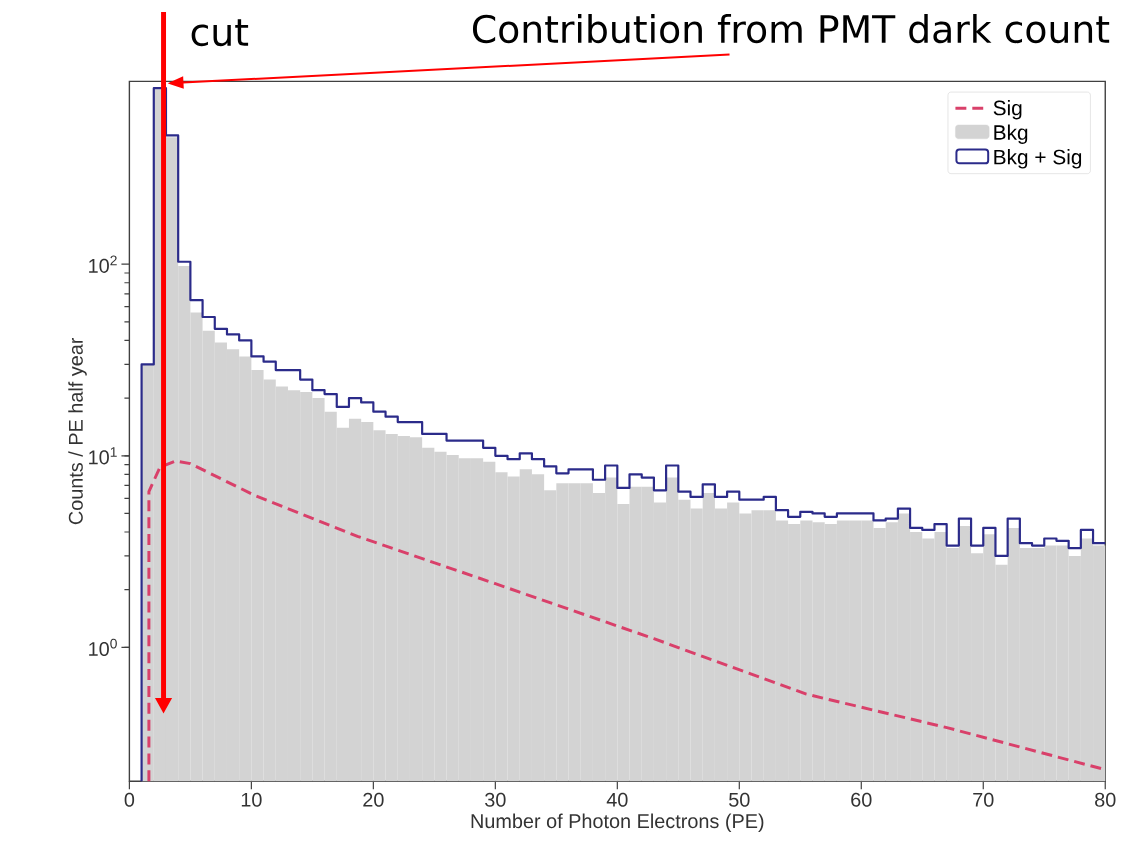 The height and width of the screenshot is (864, 1138). I want to click on x-tick-label: 60, so click(861, 799).